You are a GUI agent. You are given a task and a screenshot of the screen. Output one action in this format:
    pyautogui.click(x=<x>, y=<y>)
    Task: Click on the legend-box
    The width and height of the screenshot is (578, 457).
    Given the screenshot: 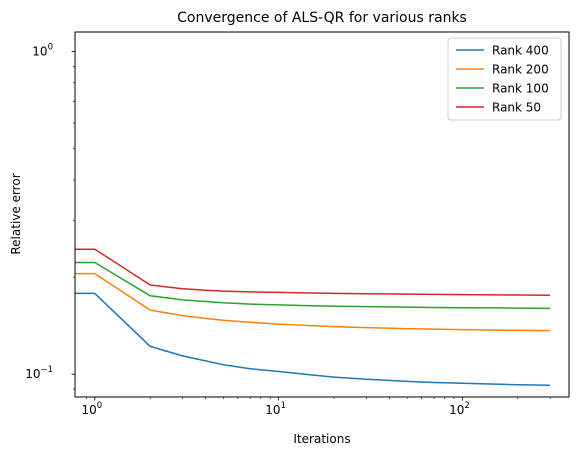 What is the action you would take?
    pyautogui.click(x=504, y=79)
    